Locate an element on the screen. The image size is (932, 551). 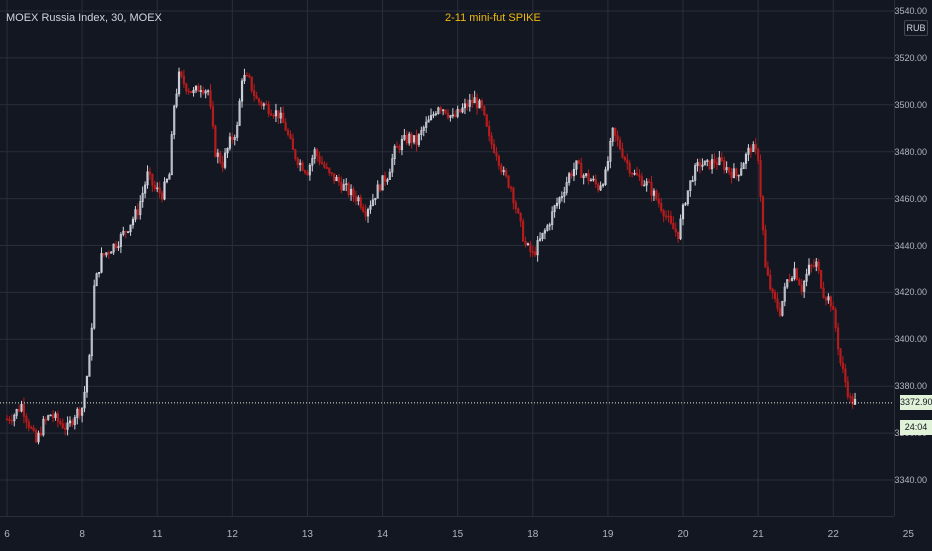
last-price-label: 3372.90 is located at coordinates (916, 402).